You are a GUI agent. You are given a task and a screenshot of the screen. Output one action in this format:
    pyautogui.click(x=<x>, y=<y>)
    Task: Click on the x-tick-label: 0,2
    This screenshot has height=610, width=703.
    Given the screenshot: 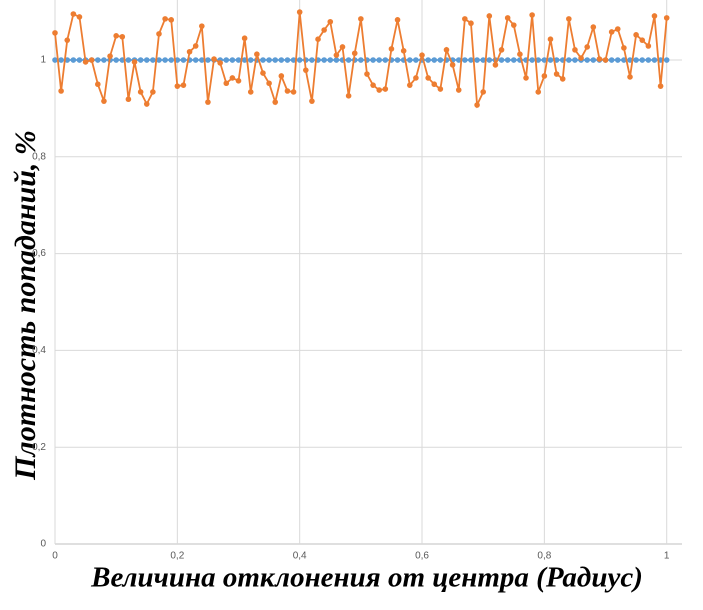 What is the action you would take?
    pyautogui.click(x=177, y=556)
    